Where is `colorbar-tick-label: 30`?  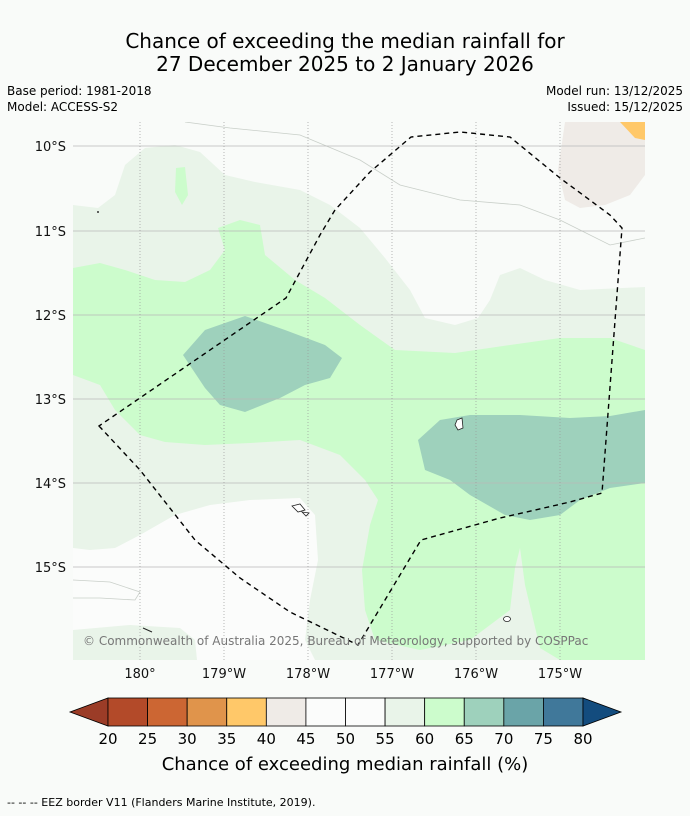 colorbar-tick-label: 30 is located at coordinates (187, 739).